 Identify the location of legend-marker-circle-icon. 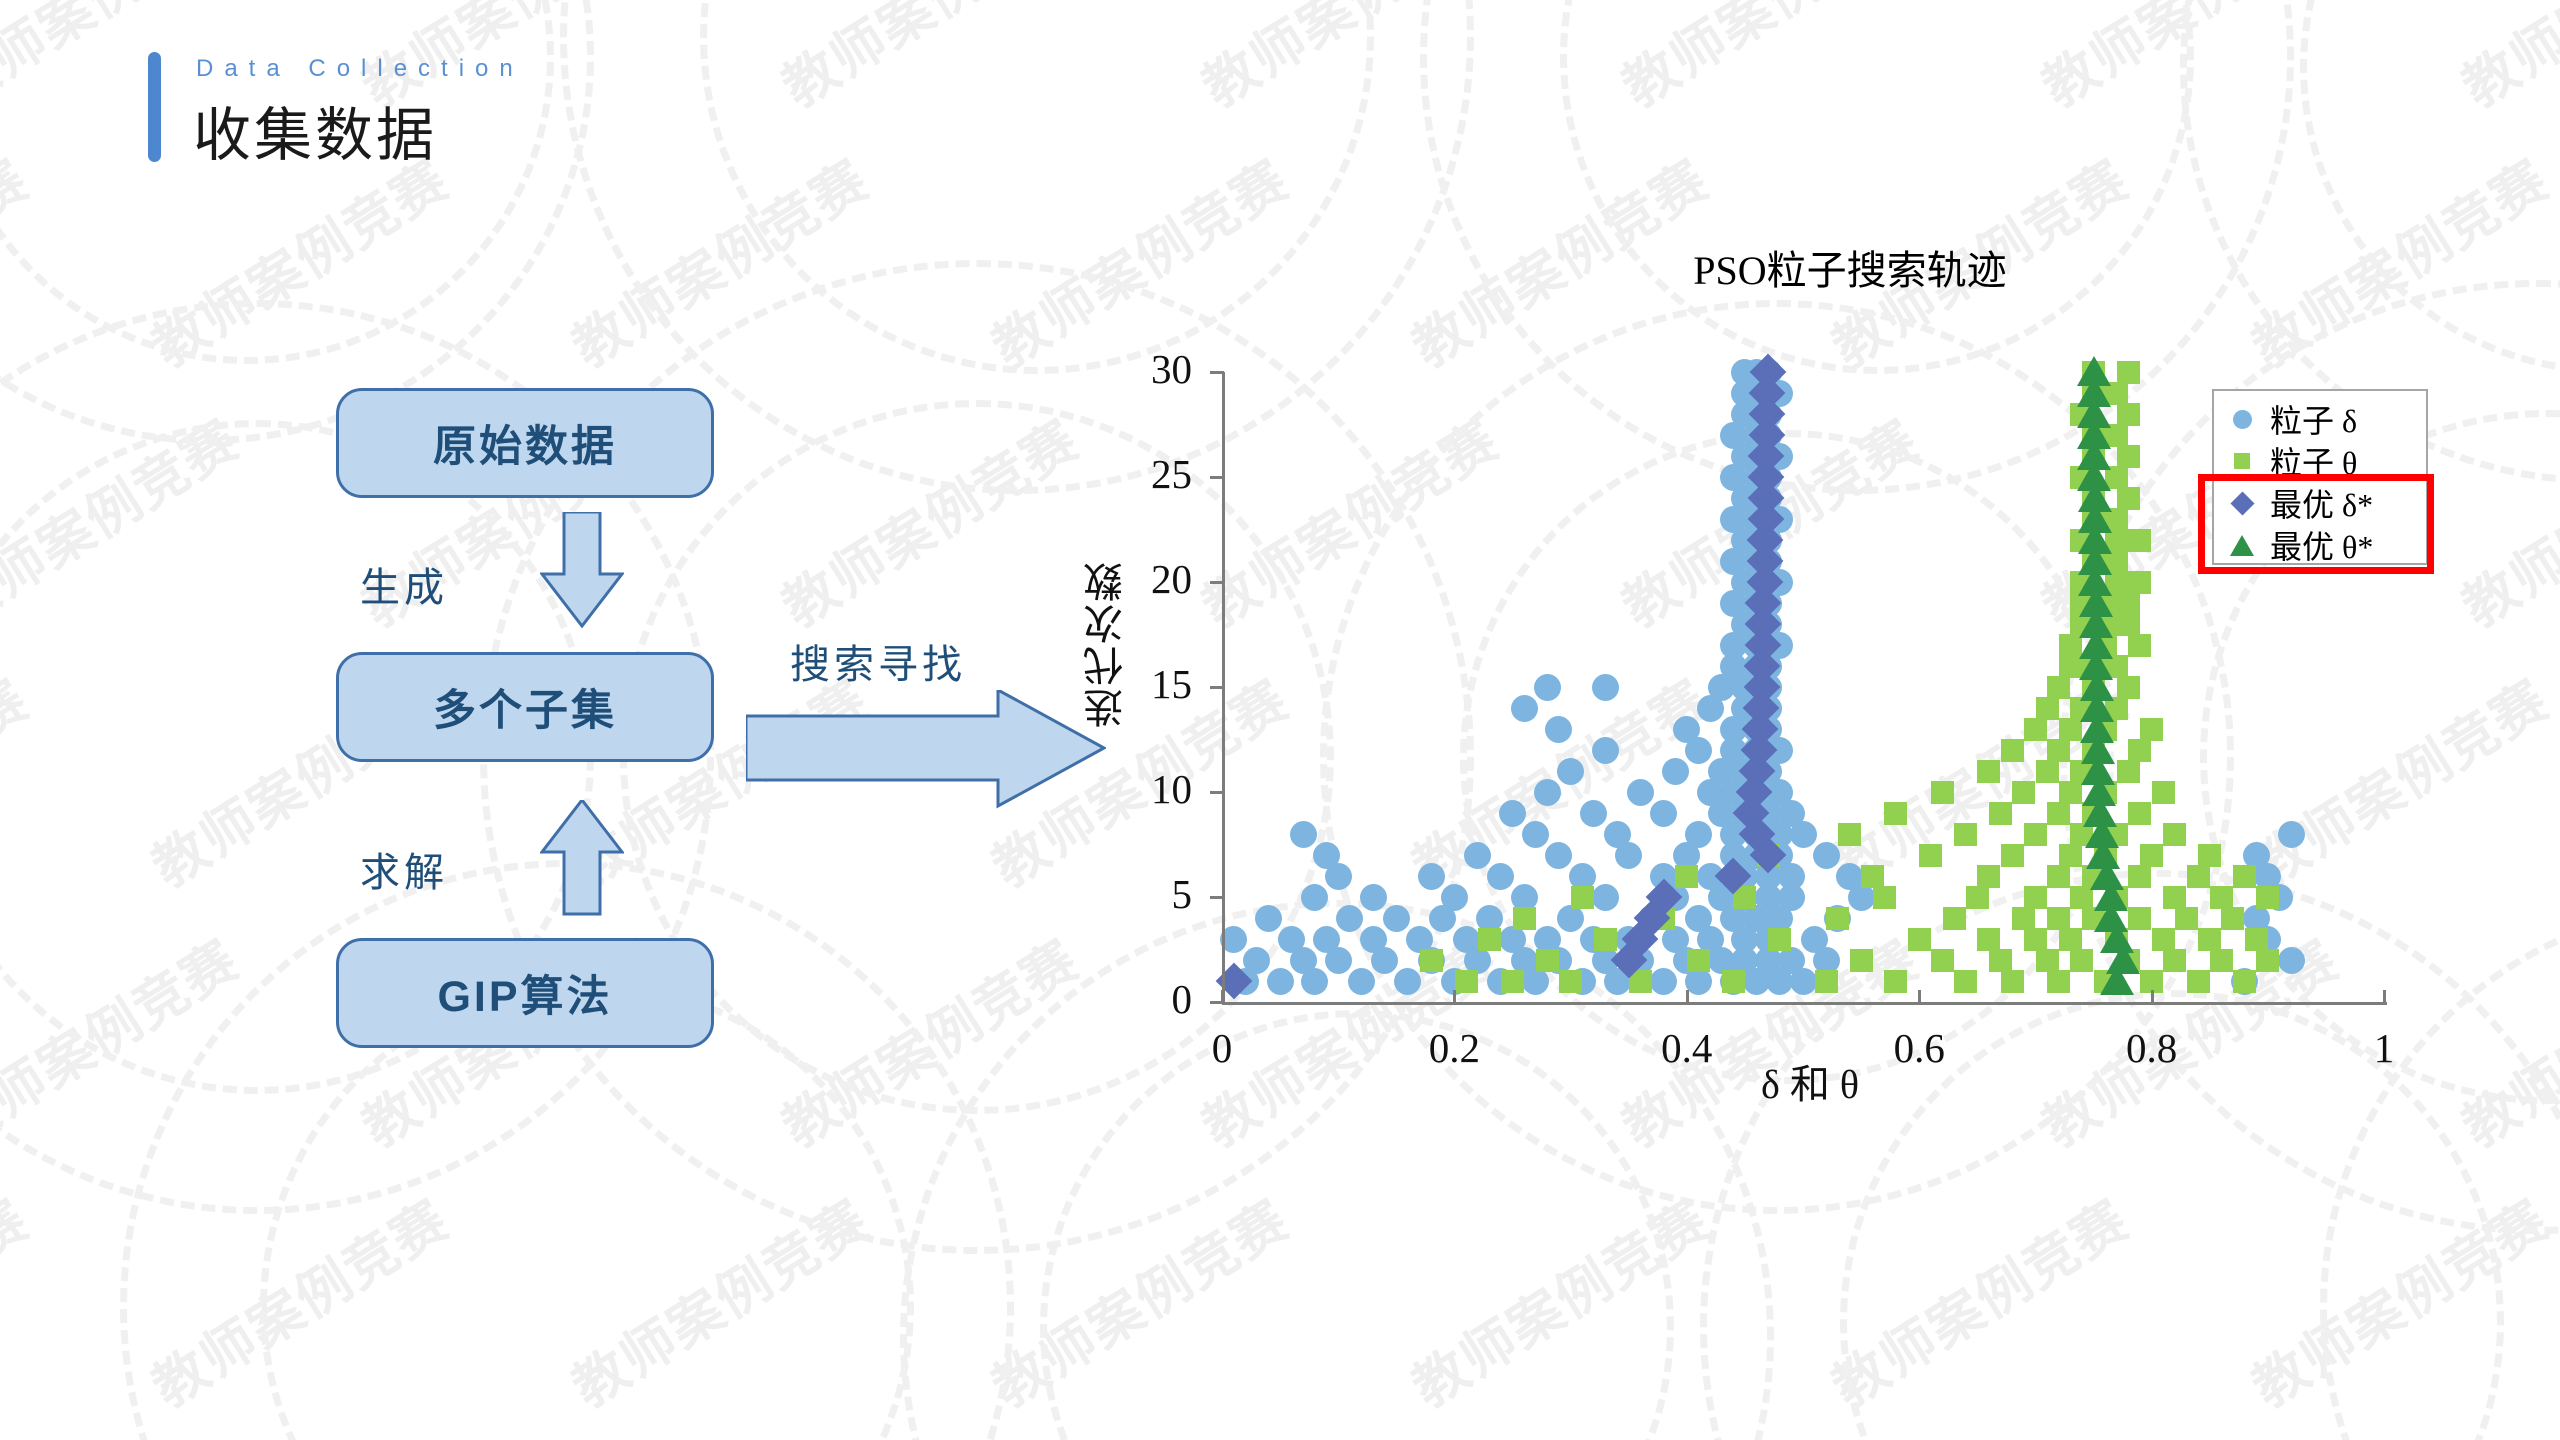
(2242, 419).